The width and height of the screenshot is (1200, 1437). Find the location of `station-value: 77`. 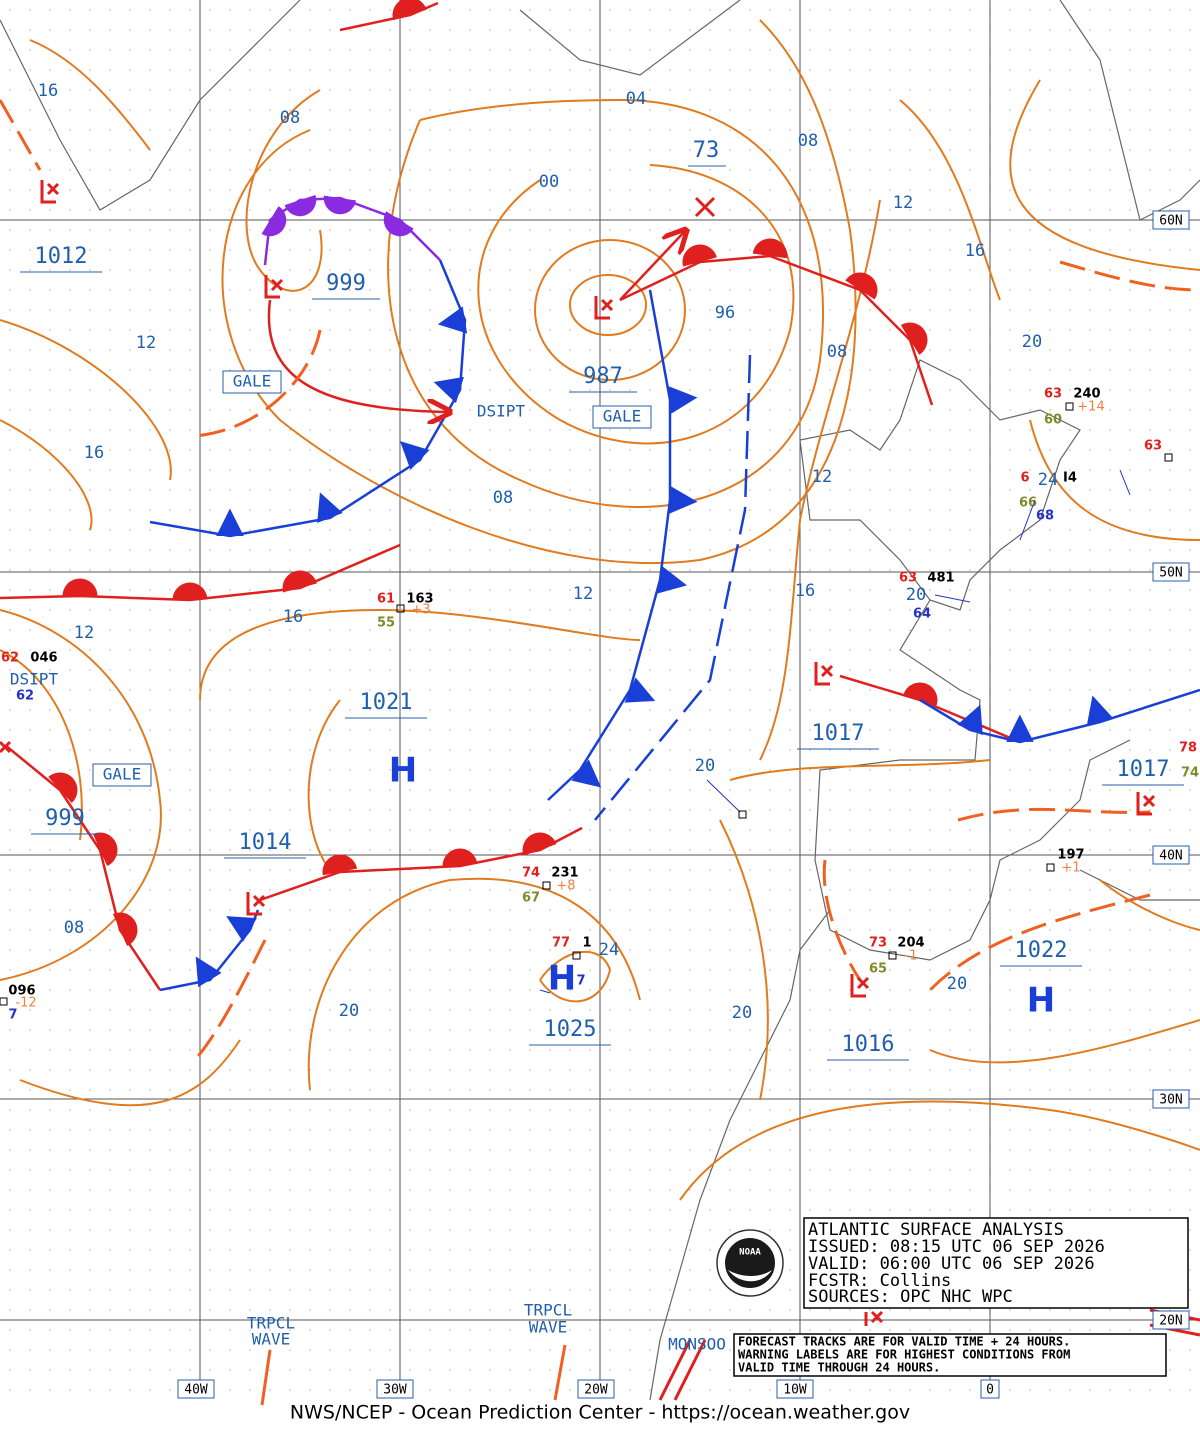

station-value: 77 is located at coordinates (561, 943).